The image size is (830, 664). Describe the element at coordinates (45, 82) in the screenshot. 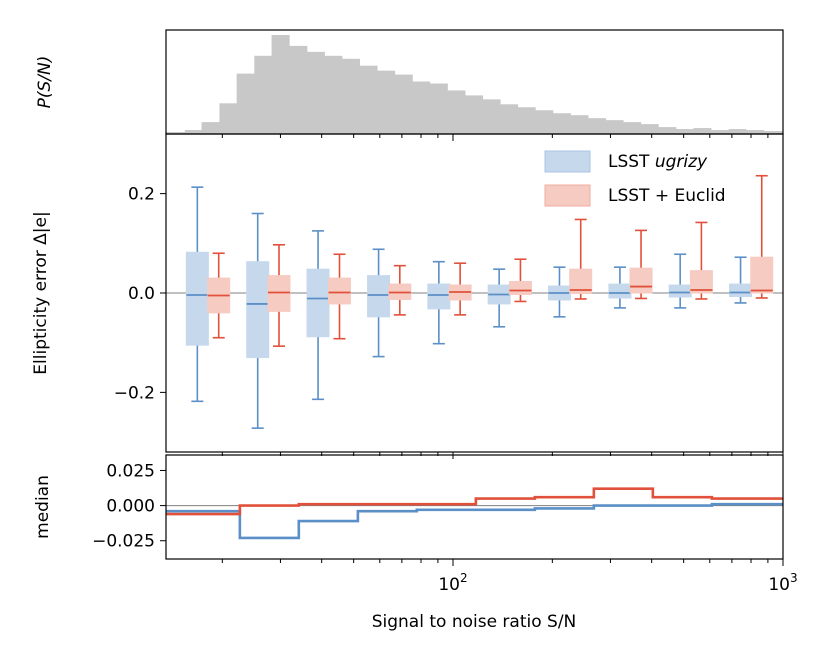

I see `histogram-y-label: P(S/N)` at that location.